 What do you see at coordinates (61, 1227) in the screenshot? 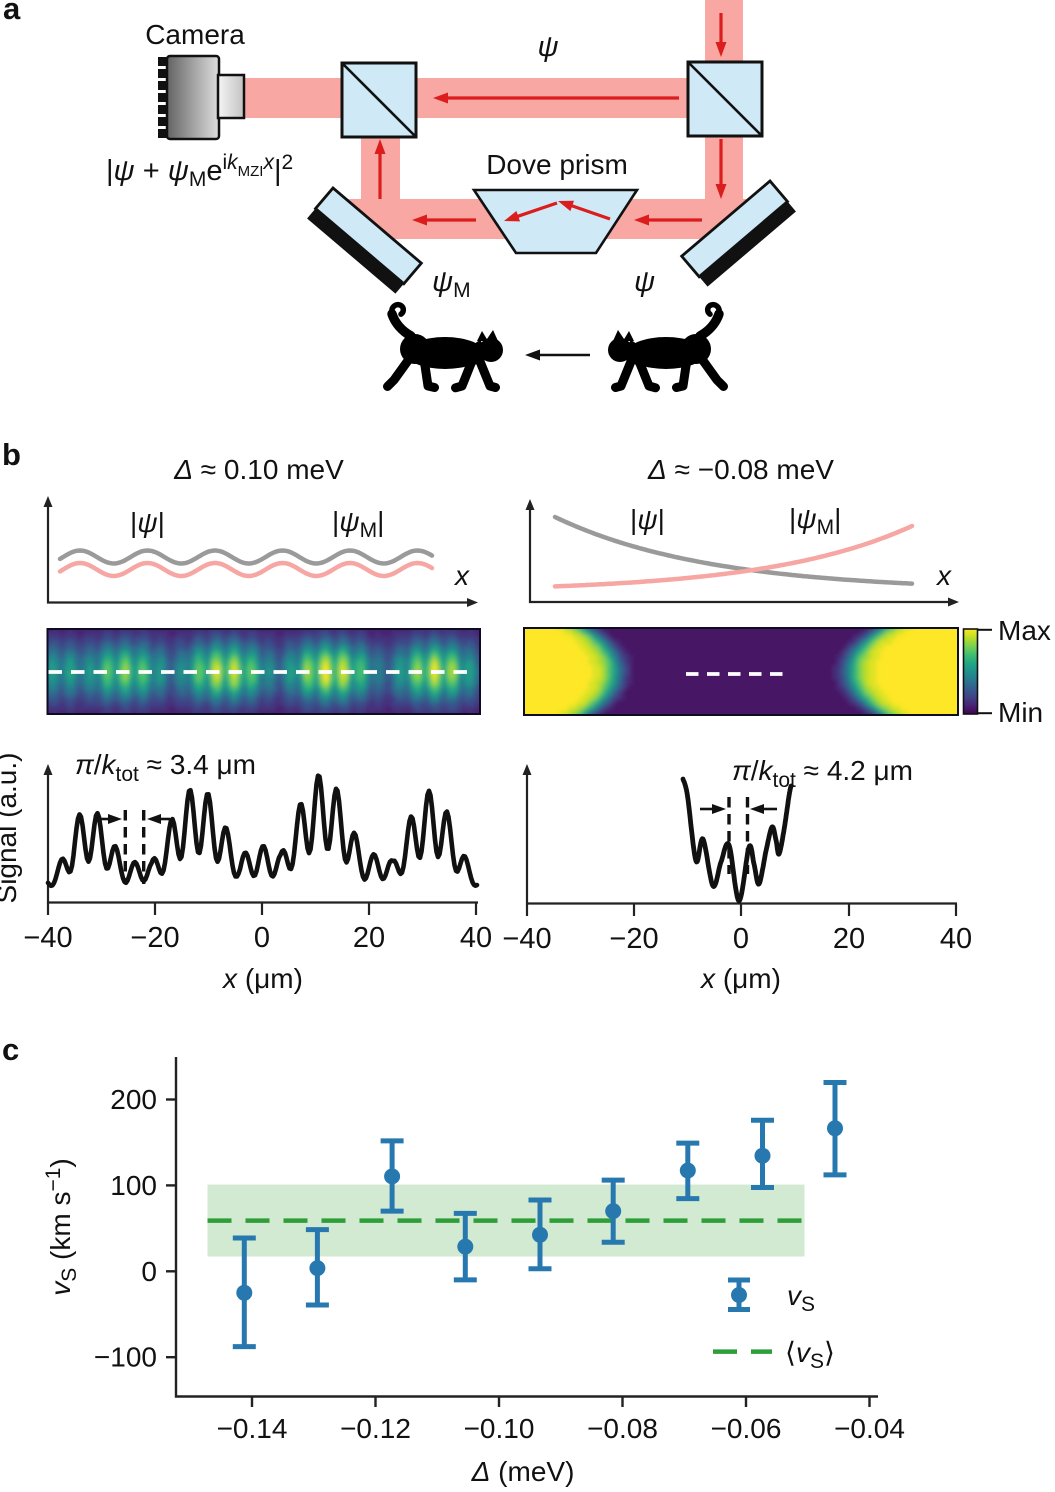
I see `svg-text: vS (km s−1)` at bounding box center [61, 1227].